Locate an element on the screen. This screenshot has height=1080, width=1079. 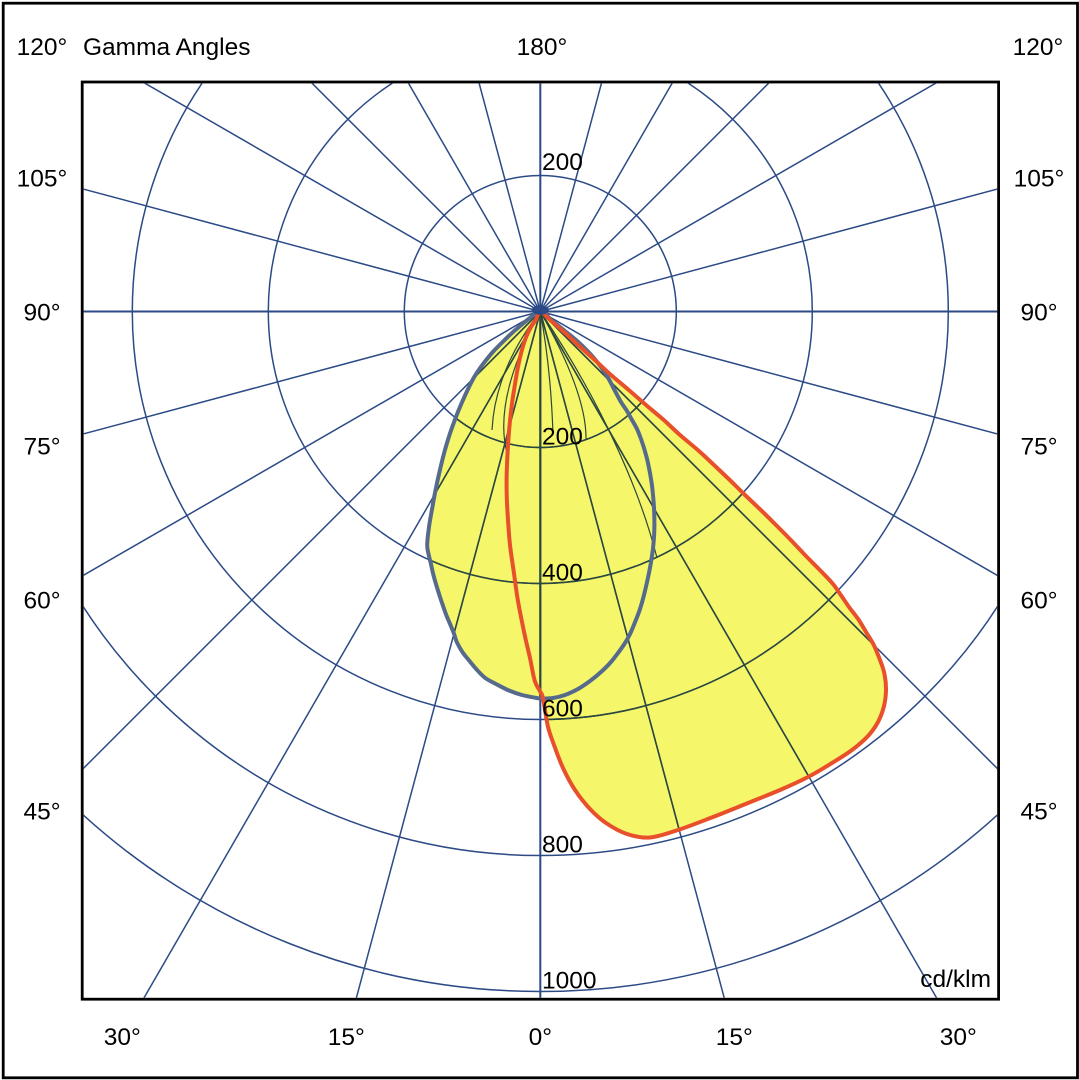
svg-text: 180° is located at coordinates (542, 47).